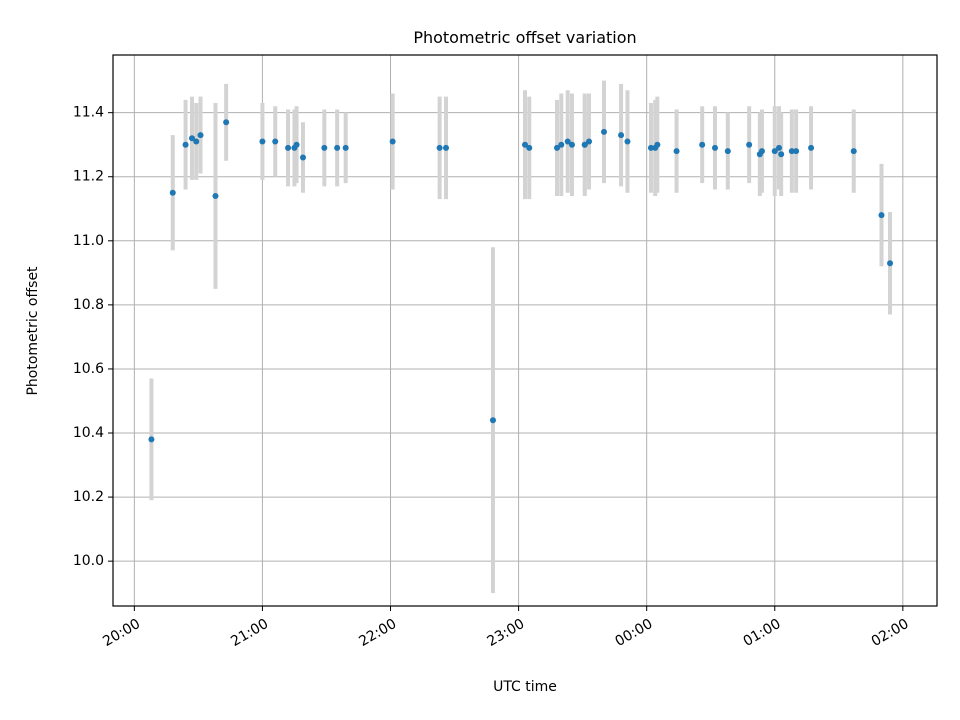 The image size is (960, 720). What do you see at coordinates (88, 177) in the screenshot?
I see `y-tick-label: 11.2` at bounding box center [88, 177].